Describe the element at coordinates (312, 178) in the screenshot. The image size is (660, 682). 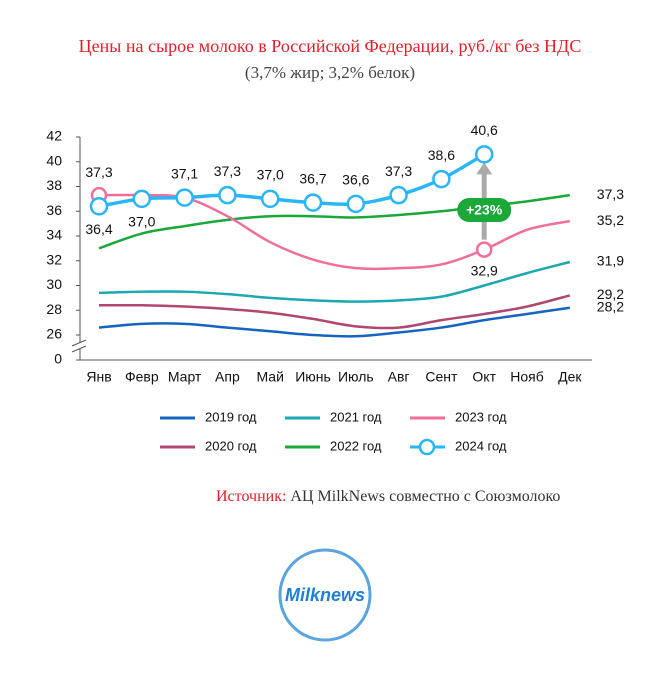
I see `data-label: 36,7` at that location.